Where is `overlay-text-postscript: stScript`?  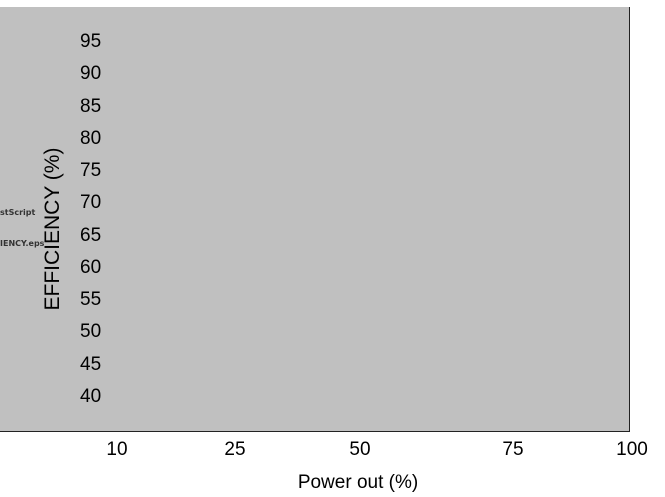
overlay-text-postscript: stScript is located at coordinates (18, 212).